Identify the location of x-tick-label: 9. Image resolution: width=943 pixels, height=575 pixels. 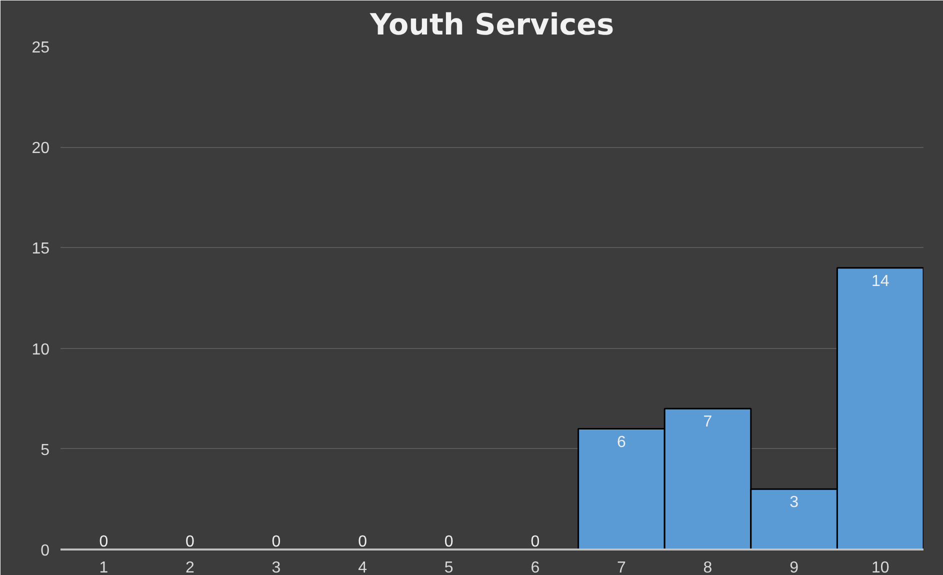
(794, 567).